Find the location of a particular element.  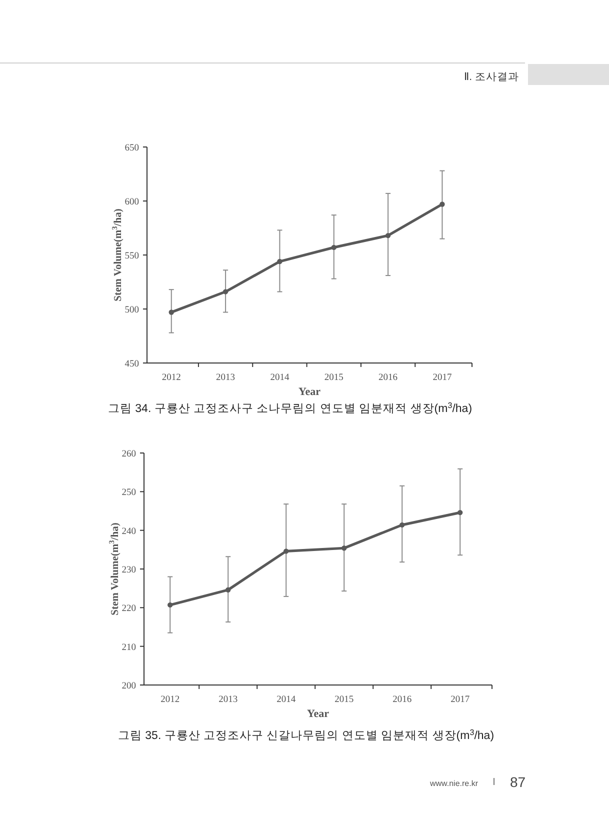

y-tick-label: 260 is located at coordinates (129, 455).